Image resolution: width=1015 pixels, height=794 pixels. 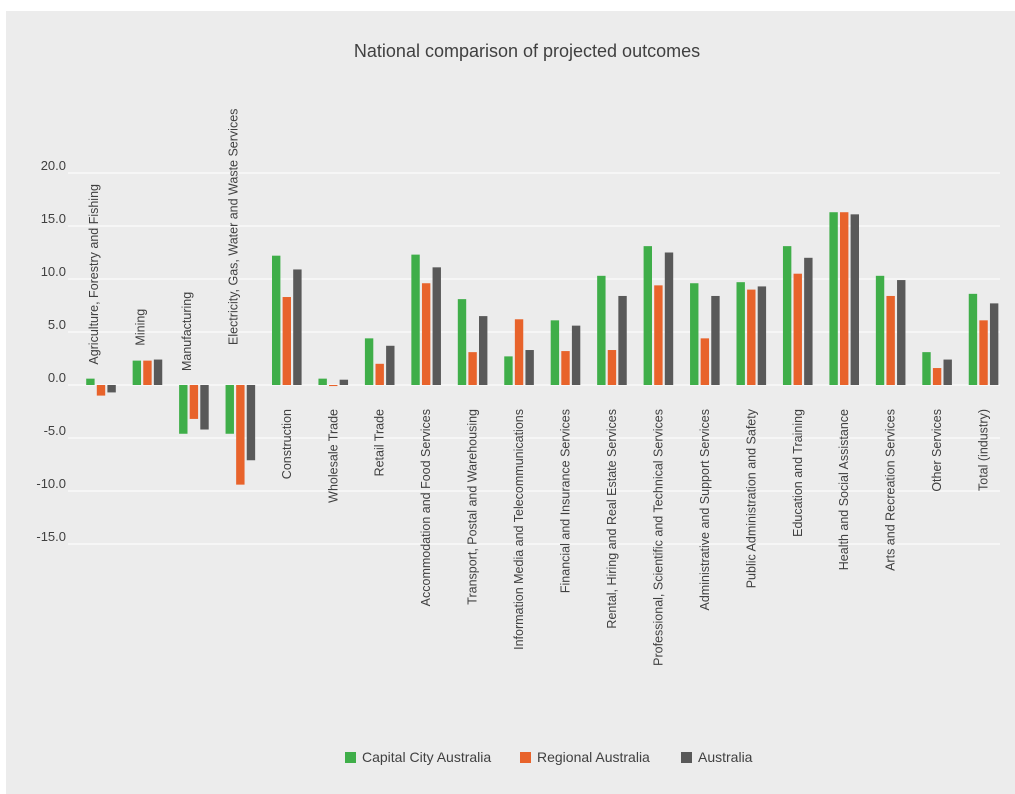 I want to click on category-label-transport-postal-and-warehousing: Transport, Postal and Warehousing, so click(x=473, y=507).